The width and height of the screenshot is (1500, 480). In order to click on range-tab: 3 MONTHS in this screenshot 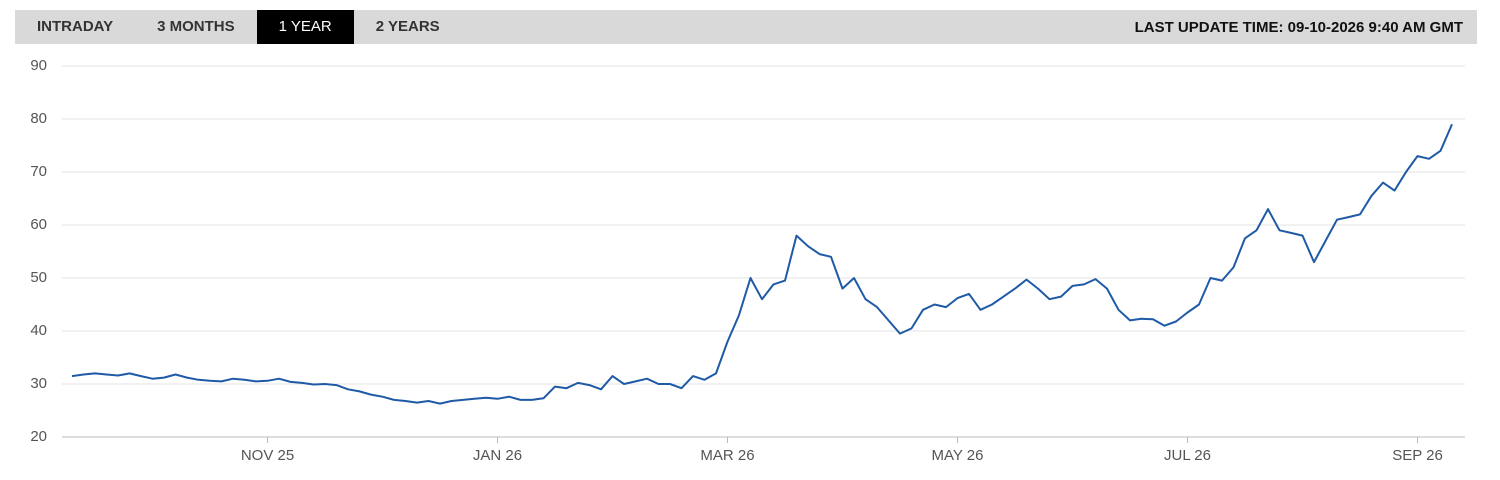, I will do `click(196, 26)`.